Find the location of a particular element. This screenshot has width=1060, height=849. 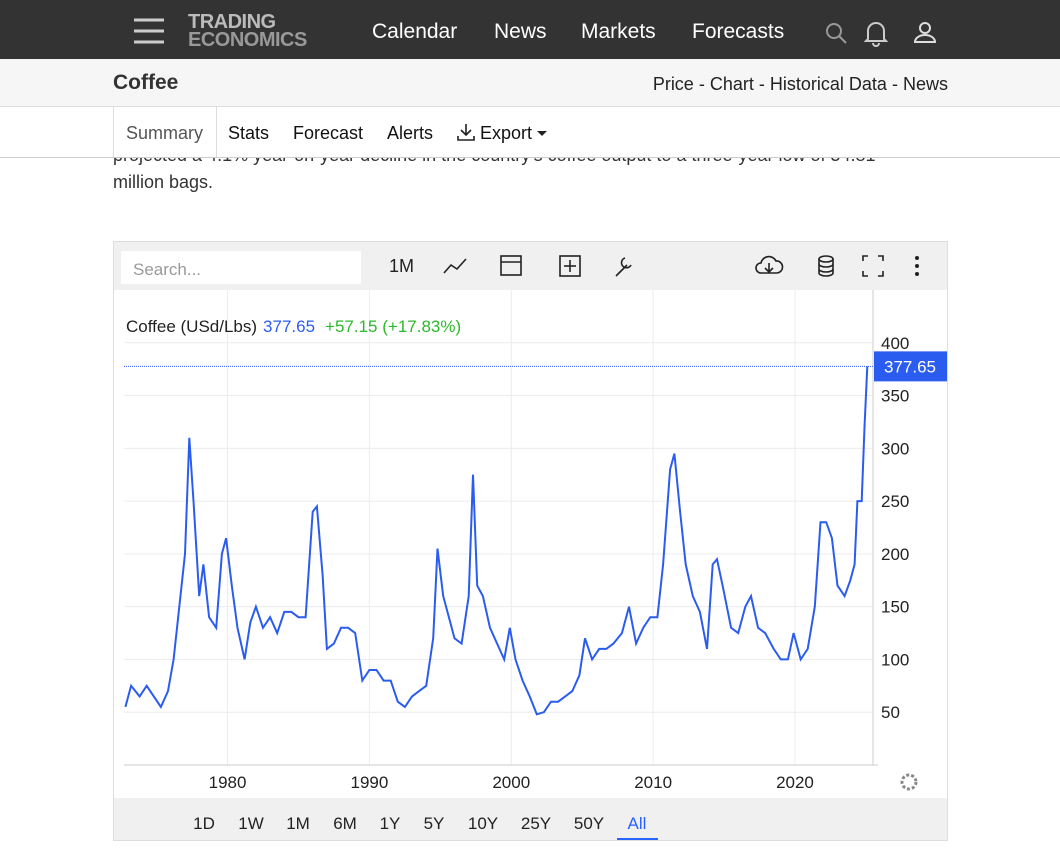

tab: Stats is located at coordinates (249, 133).